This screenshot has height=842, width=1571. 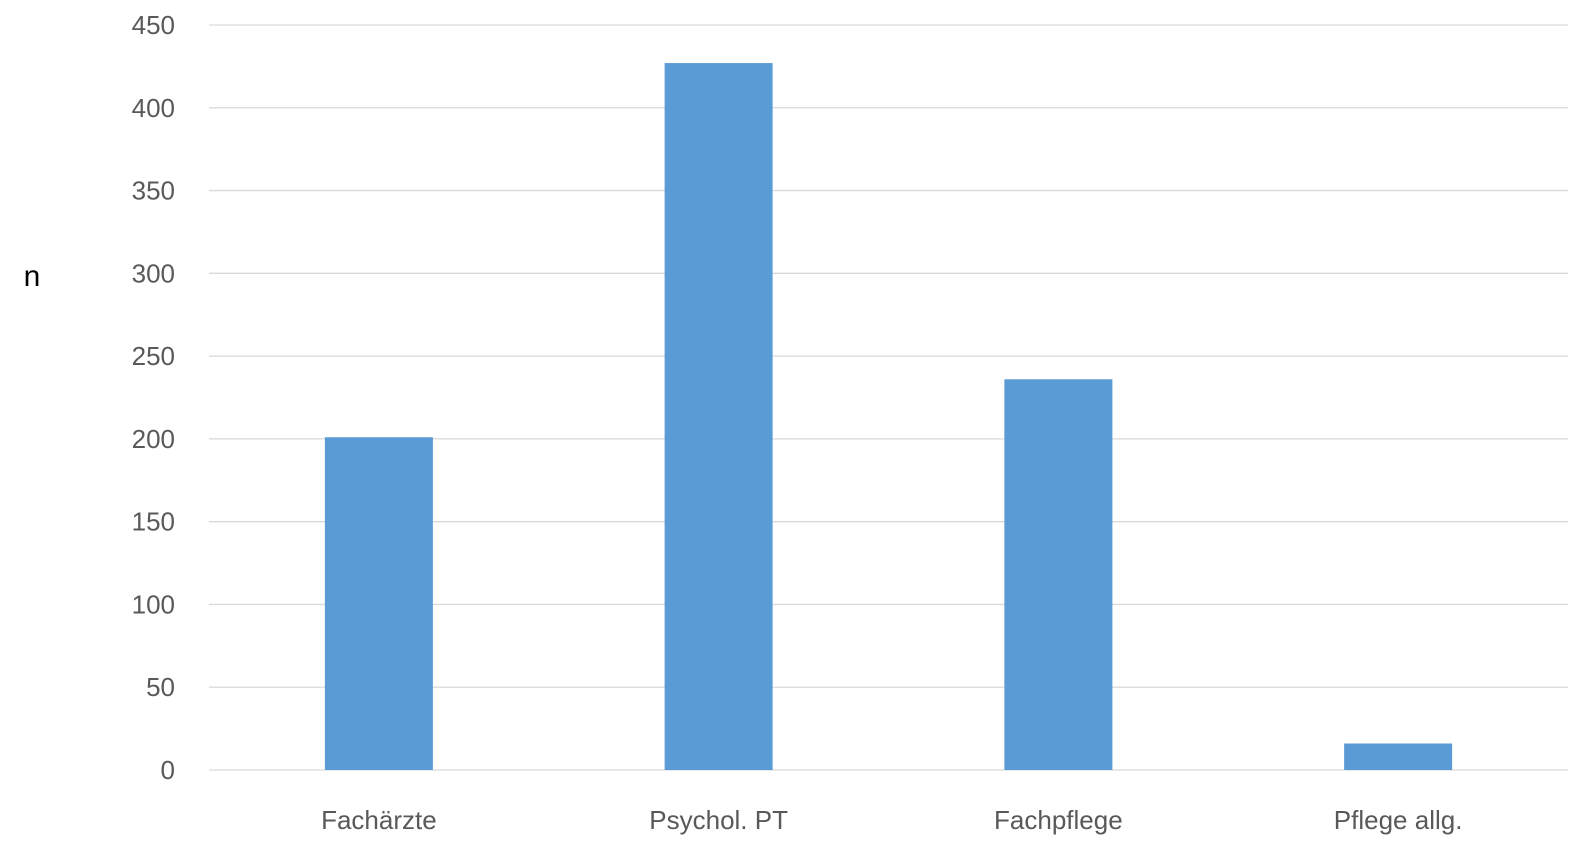 I want to click on y-tick-label: 250, so click(x=153, y=356).